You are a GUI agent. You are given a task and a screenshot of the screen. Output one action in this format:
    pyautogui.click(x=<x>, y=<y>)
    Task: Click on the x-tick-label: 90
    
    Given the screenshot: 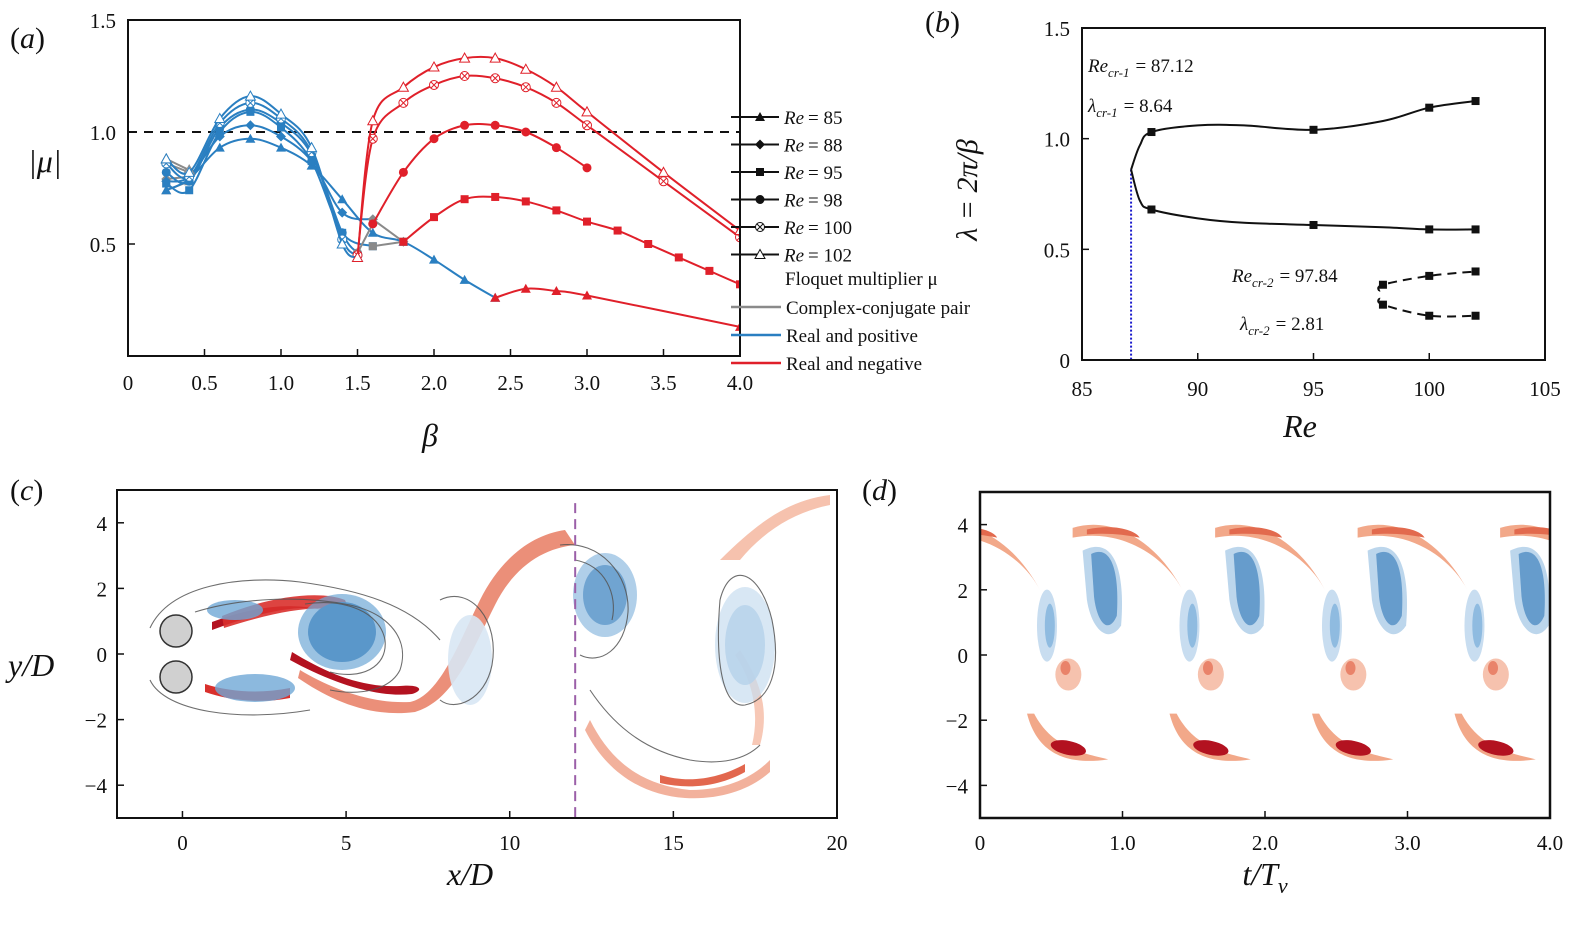 What is the action you would take?
    pyautogui.click(x=1197, y=389)
    